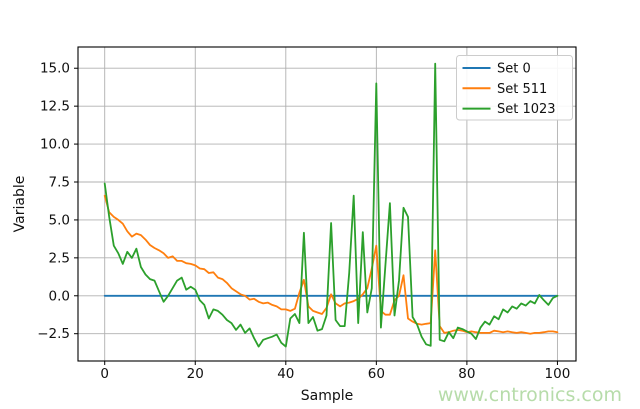 The width and height of the screenshot is (640, 409). What do you see at coordinates (376, 374) in the screenshot?
I see `x-tick-label: 60` at bounding box center [376, 374].